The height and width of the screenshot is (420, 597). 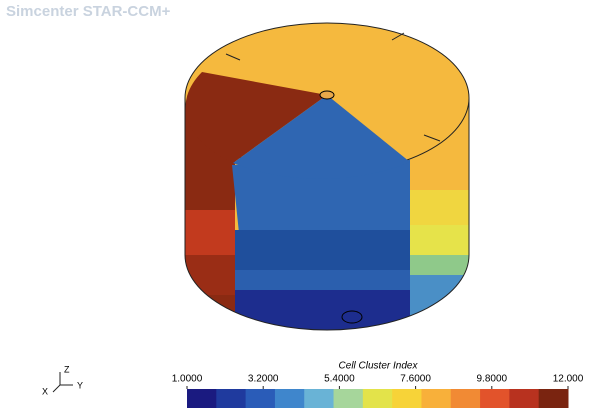 I want to click on axis-label: Y, so click(x=80, y=385).